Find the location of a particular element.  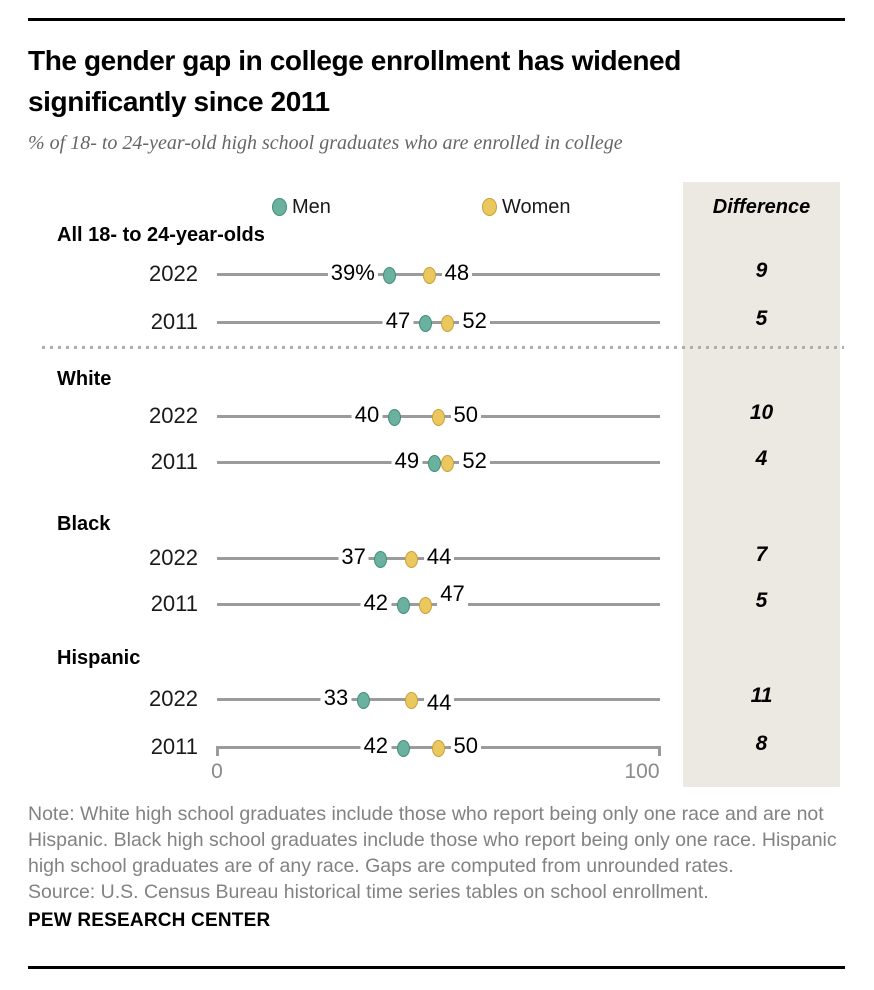

difference-header: Difference is located at coordinates (761, 207).